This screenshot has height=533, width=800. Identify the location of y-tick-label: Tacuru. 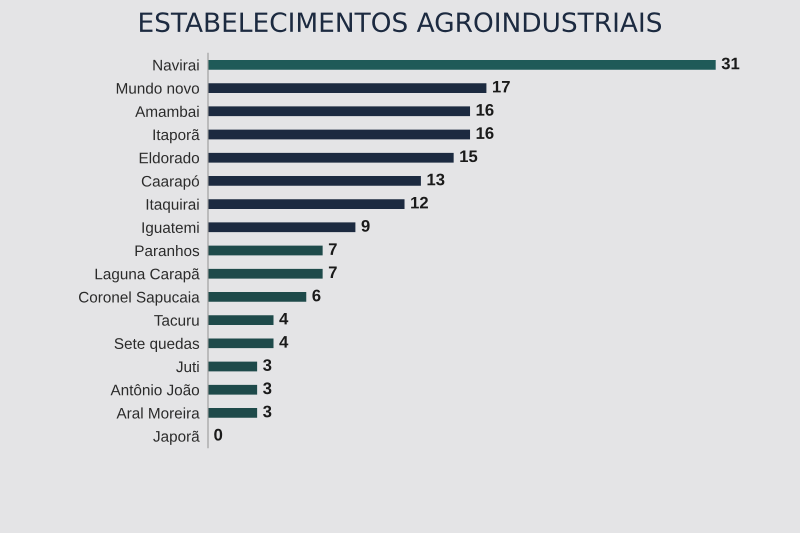
(176, 320).